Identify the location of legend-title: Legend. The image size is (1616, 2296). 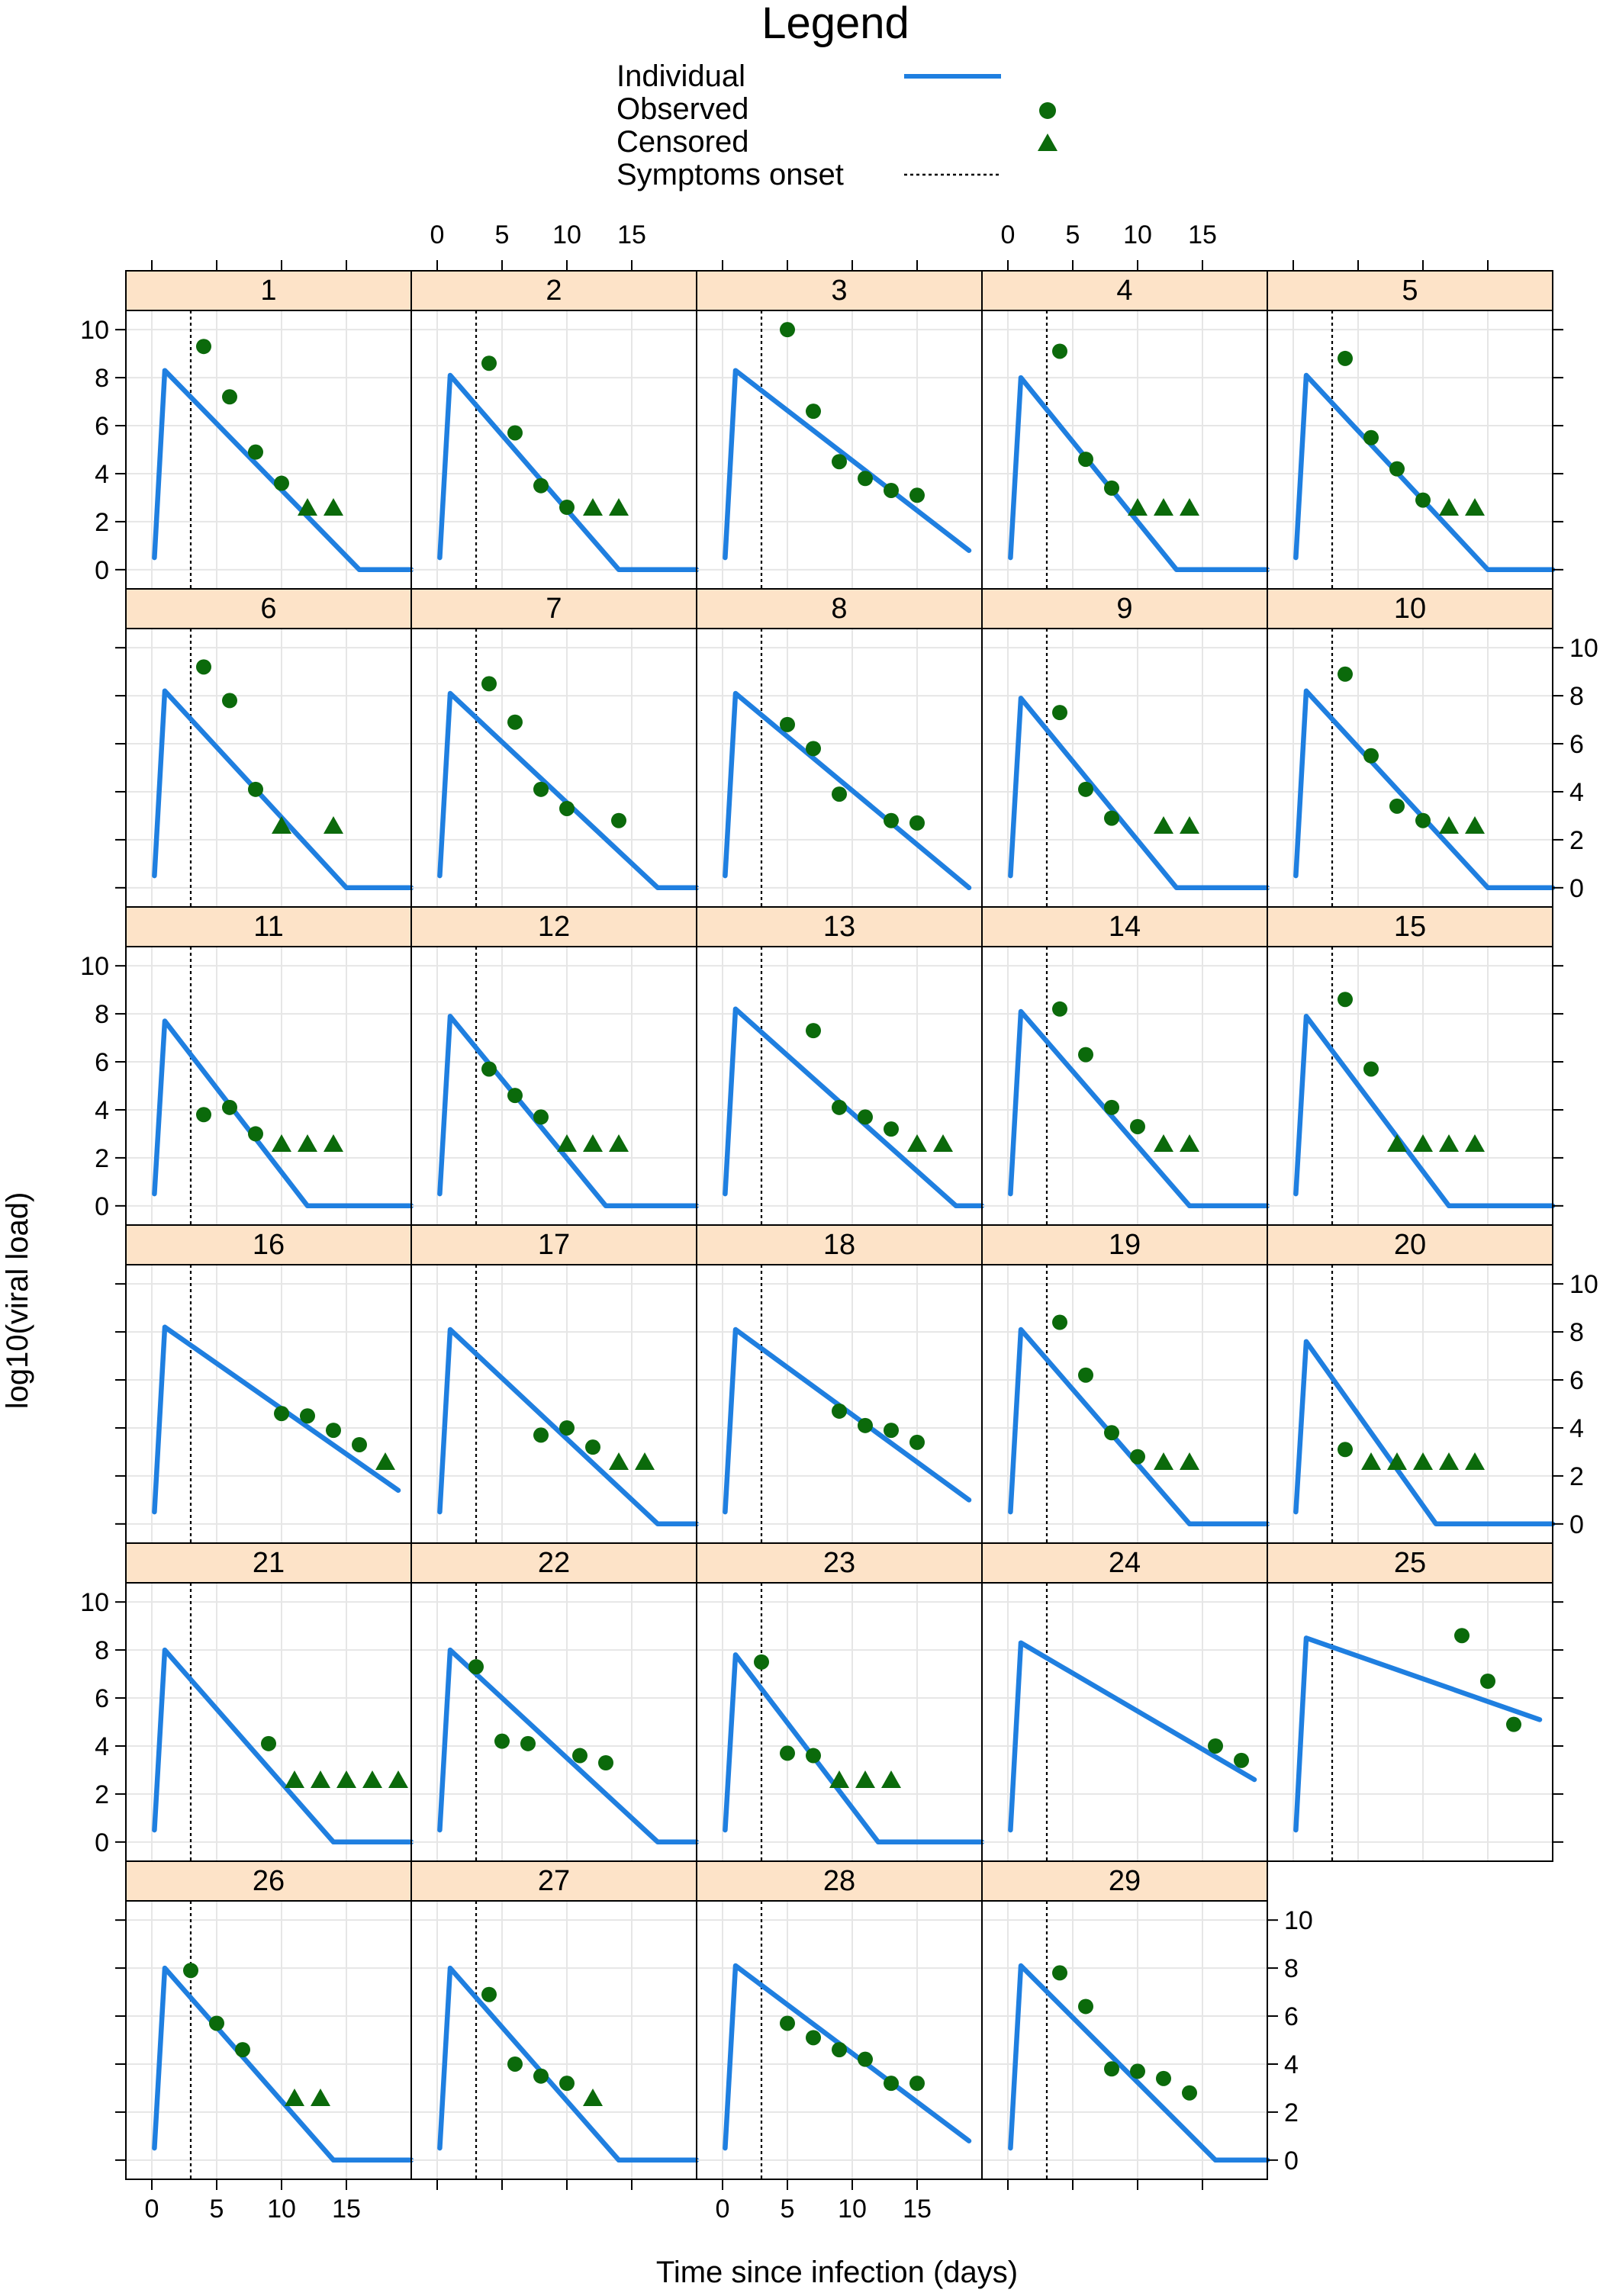
(835, 24).